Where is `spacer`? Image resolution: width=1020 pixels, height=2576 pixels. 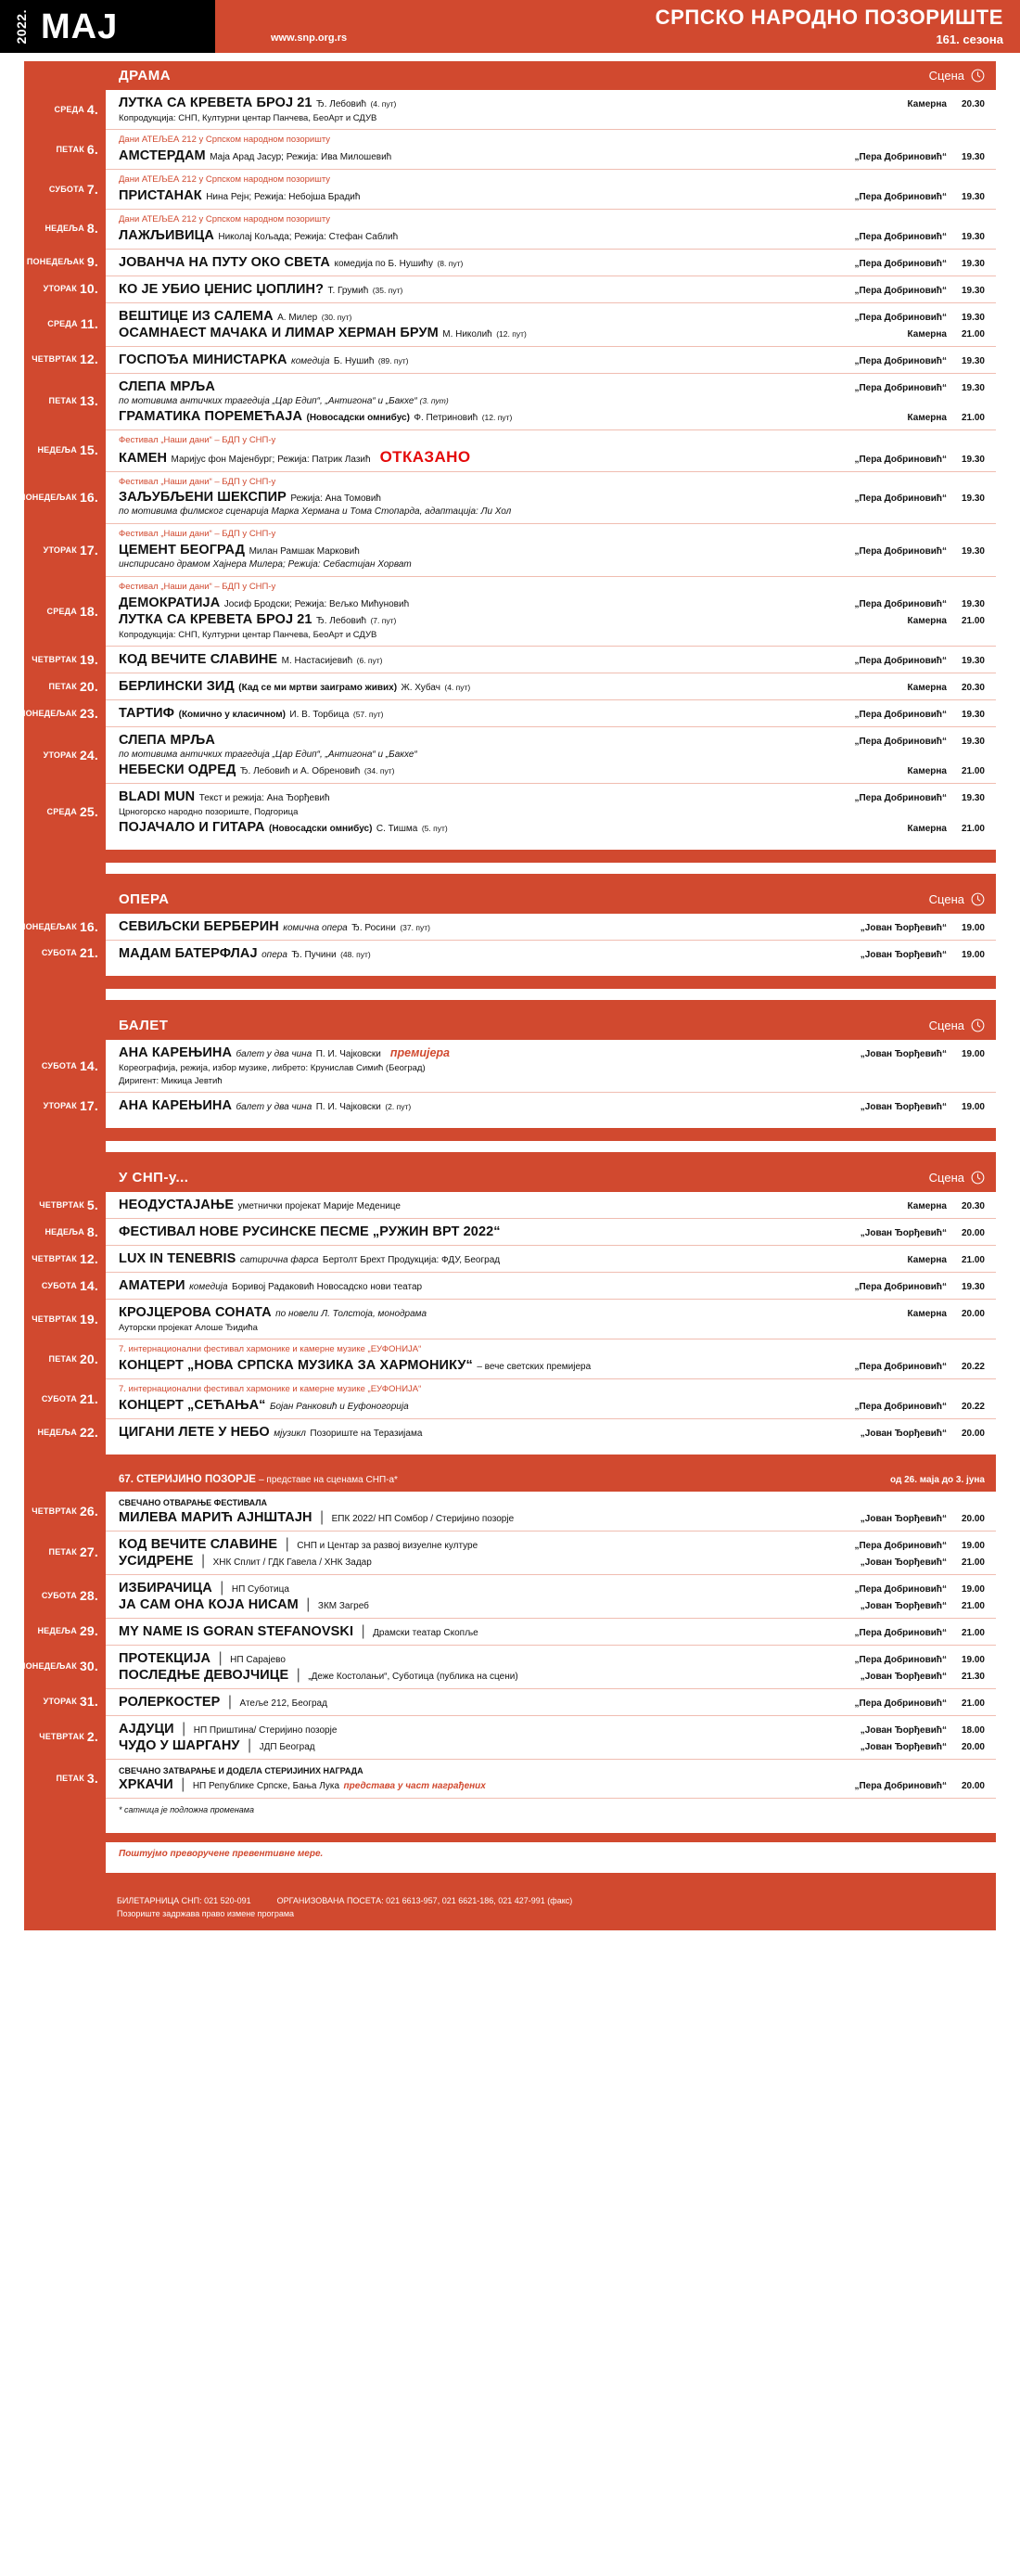
spacer is located at coordinates (510, 851).